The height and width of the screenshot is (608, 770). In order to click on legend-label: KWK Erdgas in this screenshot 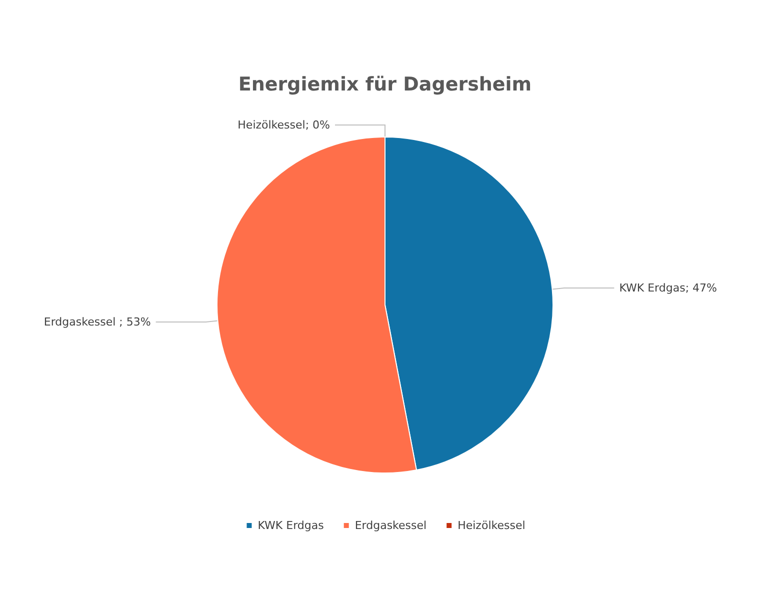, I will do `click(291, 525)`.